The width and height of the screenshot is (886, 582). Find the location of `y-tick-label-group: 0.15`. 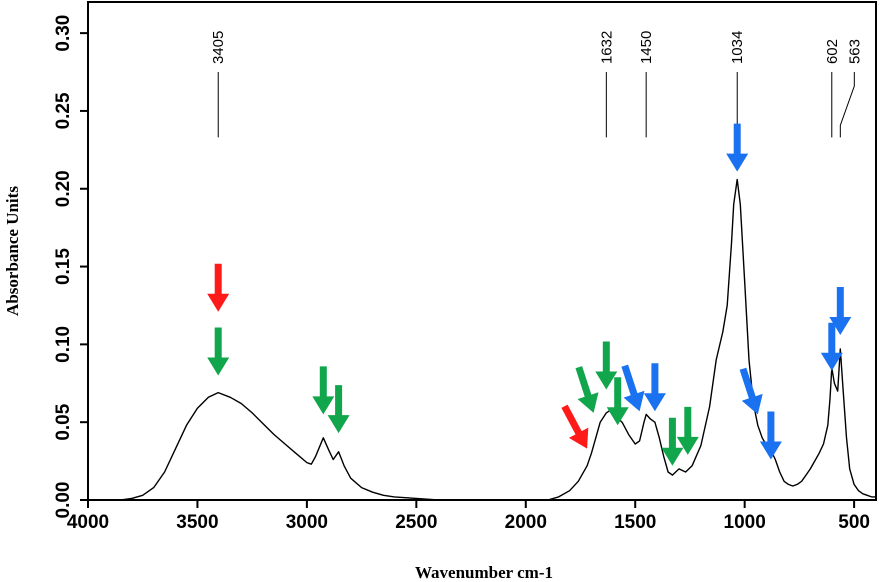

y-tick-label-group: 0.15 is located at coordinates (63, 266).